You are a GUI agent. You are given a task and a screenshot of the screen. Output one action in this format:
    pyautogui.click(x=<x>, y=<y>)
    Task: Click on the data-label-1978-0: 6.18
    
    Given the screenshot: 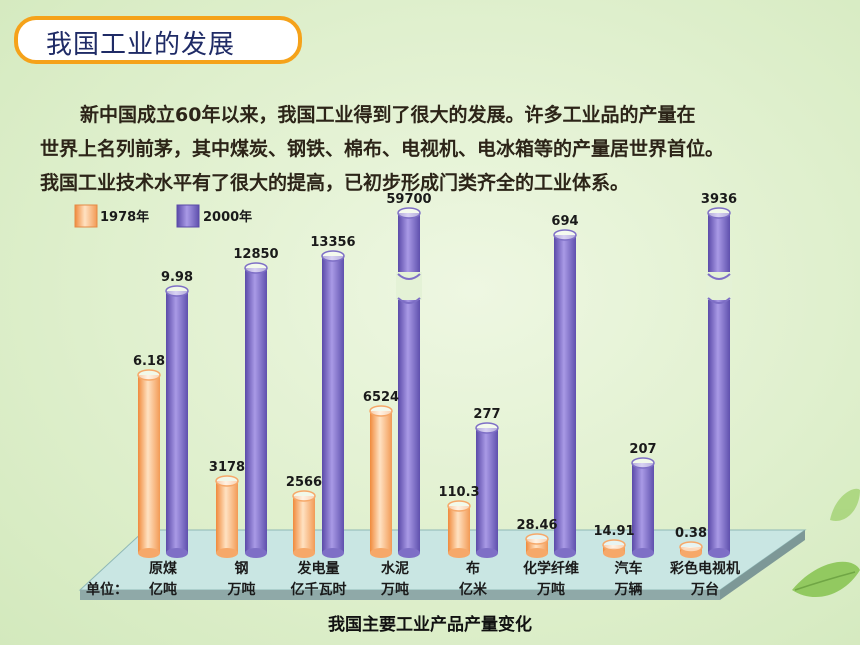 What is the action you would take?
    pyautogui.click(x=149, y=361)
    